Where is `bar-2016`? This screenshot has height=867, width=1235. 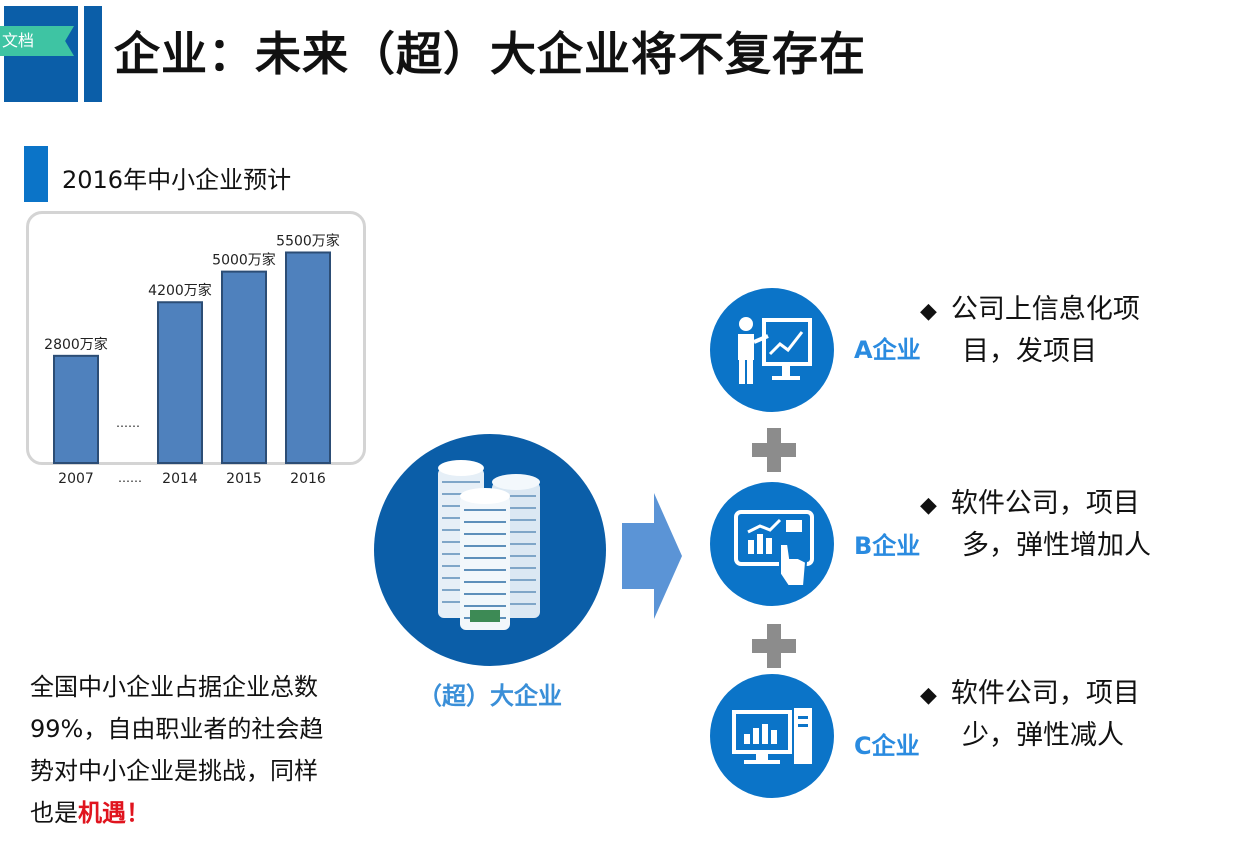 bar-2016 is located at coordinates (308, 357).